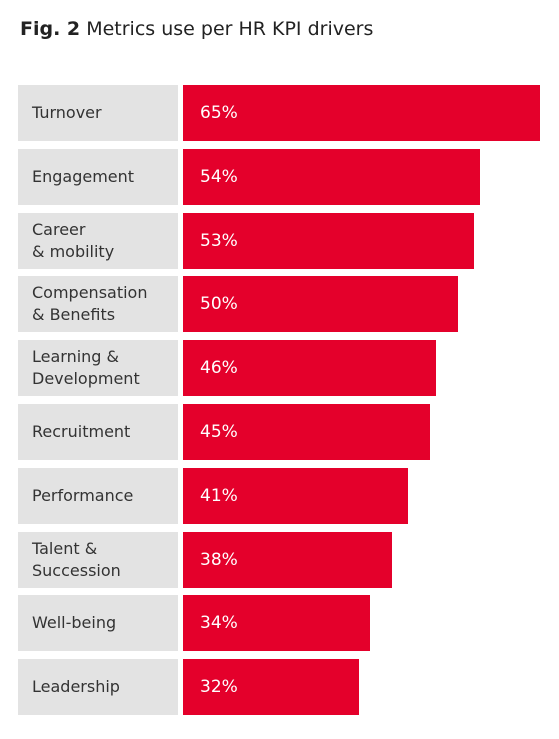  I want to click on category-label-cell: Turnover, so click(98, 113).